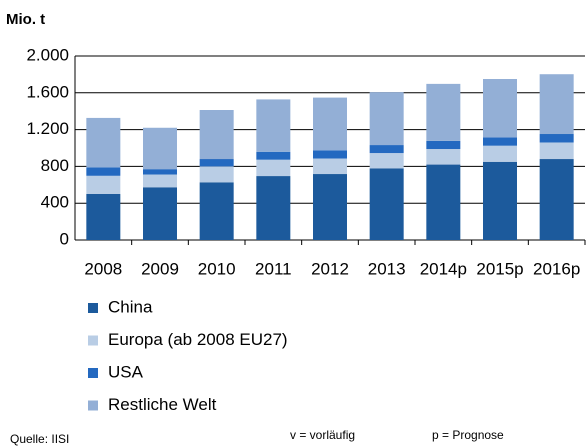 The image size is (587, 448). Describe the element at coordinates (39, 439) in the screenshot. I see `source: Quelle: IISI` at that location.